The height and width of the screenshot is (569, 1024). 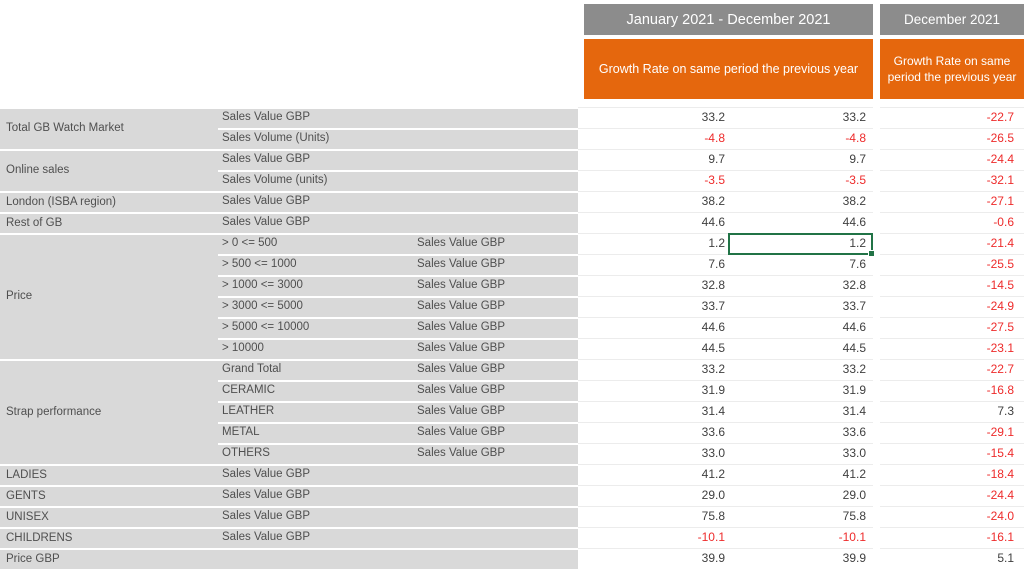 I want to click on cell-v2: 75.8, so click(x=801, y=516).